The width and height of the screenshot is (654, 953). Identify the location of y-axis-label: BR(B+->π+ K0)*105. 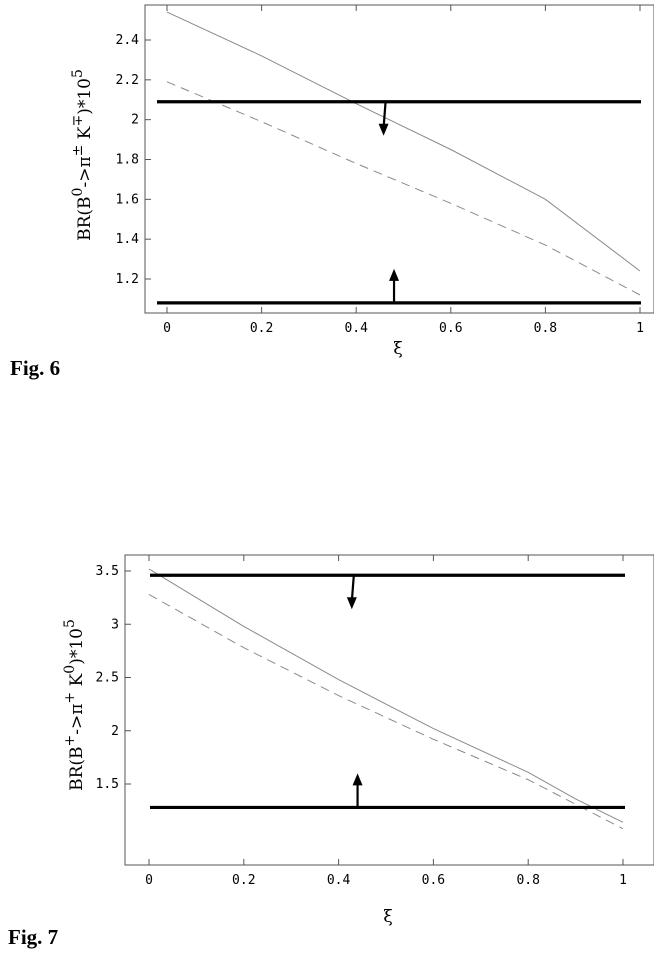
(74, 705).